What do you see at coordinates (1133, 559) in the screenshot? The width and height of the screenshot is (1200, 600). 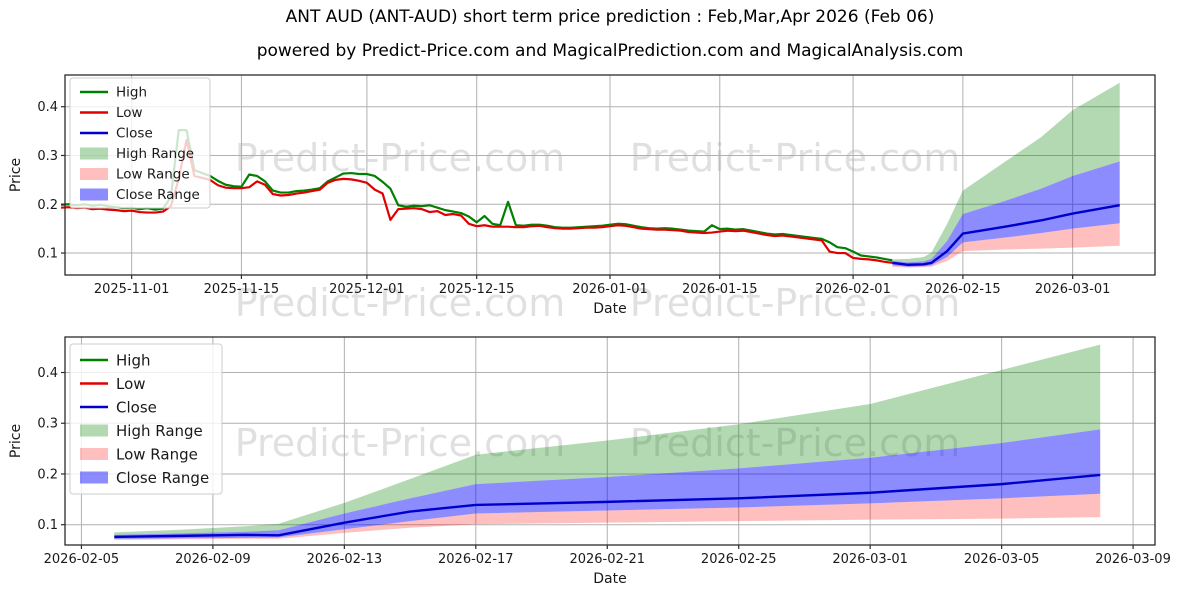 I see `x-tick-label: 2026-03-09` at bounding box center [1133, 559].